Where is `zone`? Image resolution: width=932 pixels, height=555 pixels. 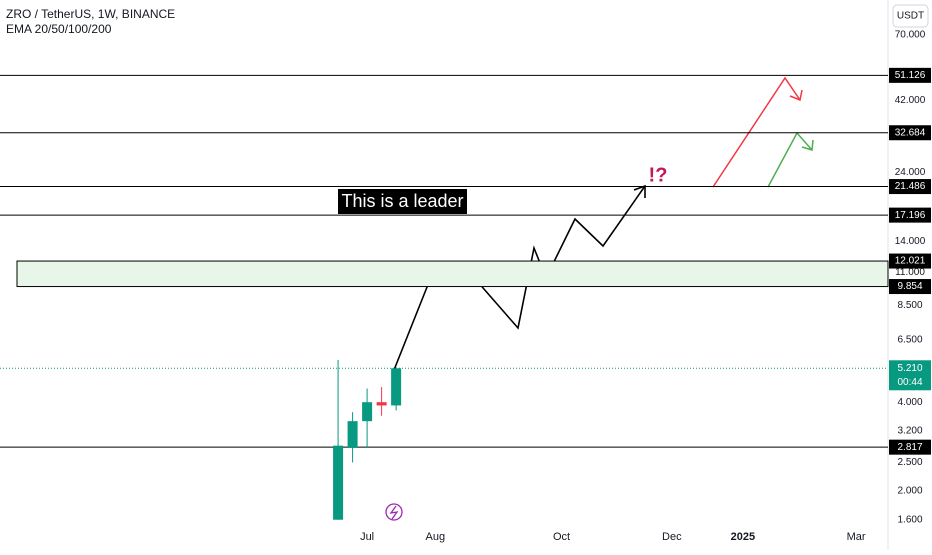 zone is located at coordinates (452, 274).